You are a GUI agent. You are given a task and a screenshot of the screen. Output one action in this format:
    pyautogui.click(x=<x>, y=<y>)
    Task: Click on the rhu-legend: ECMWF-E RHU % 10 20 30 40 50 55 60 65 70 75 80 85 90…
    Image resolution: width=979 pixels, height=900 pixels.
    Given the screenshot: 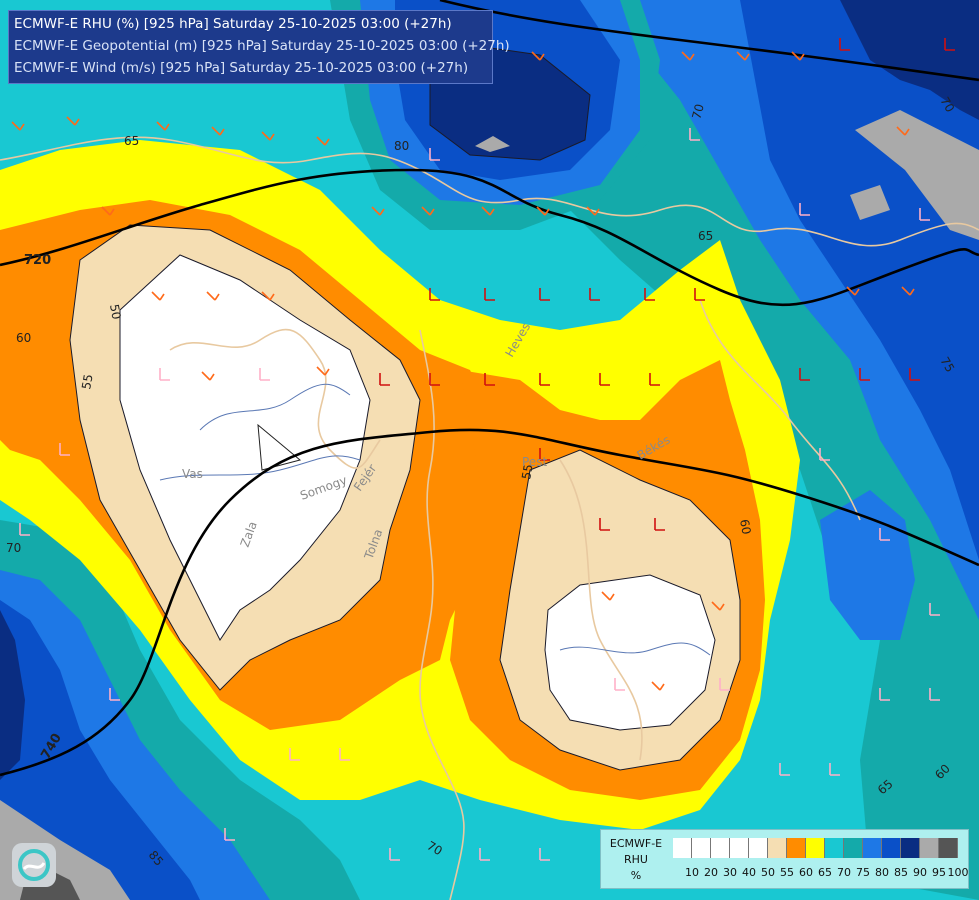 What is the action you would take?
    pyautogui.click(x=784, y=859)
    